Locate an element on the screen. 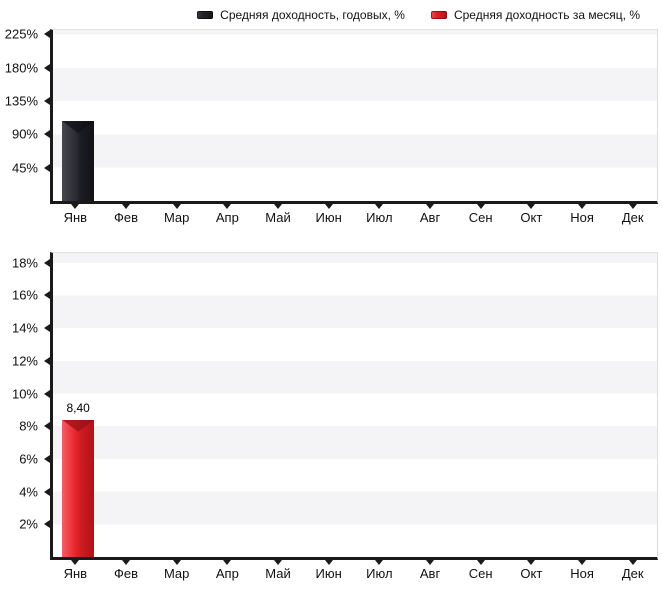 This screenshot has width=662, height=594. x-axis-category: Фев is located at coordinates (126, 215).